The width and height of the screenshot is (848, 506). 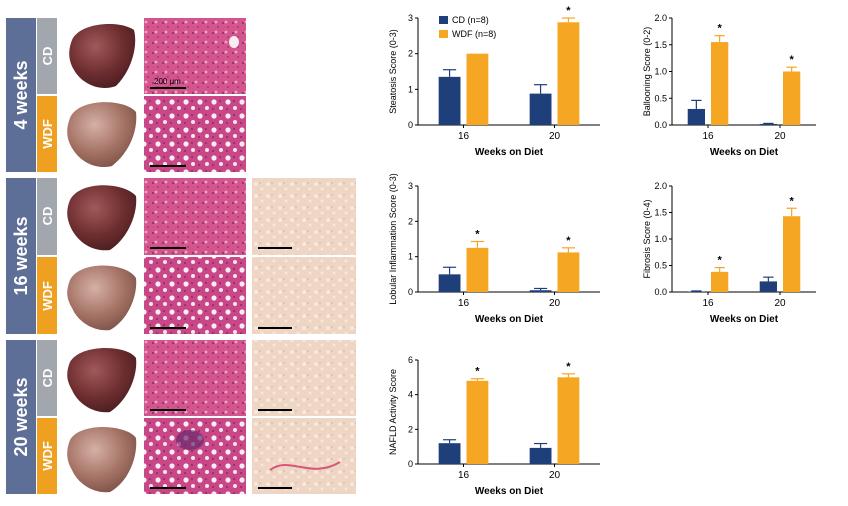 I want to click on gross-liver-photos, so click(x=102, y=256).